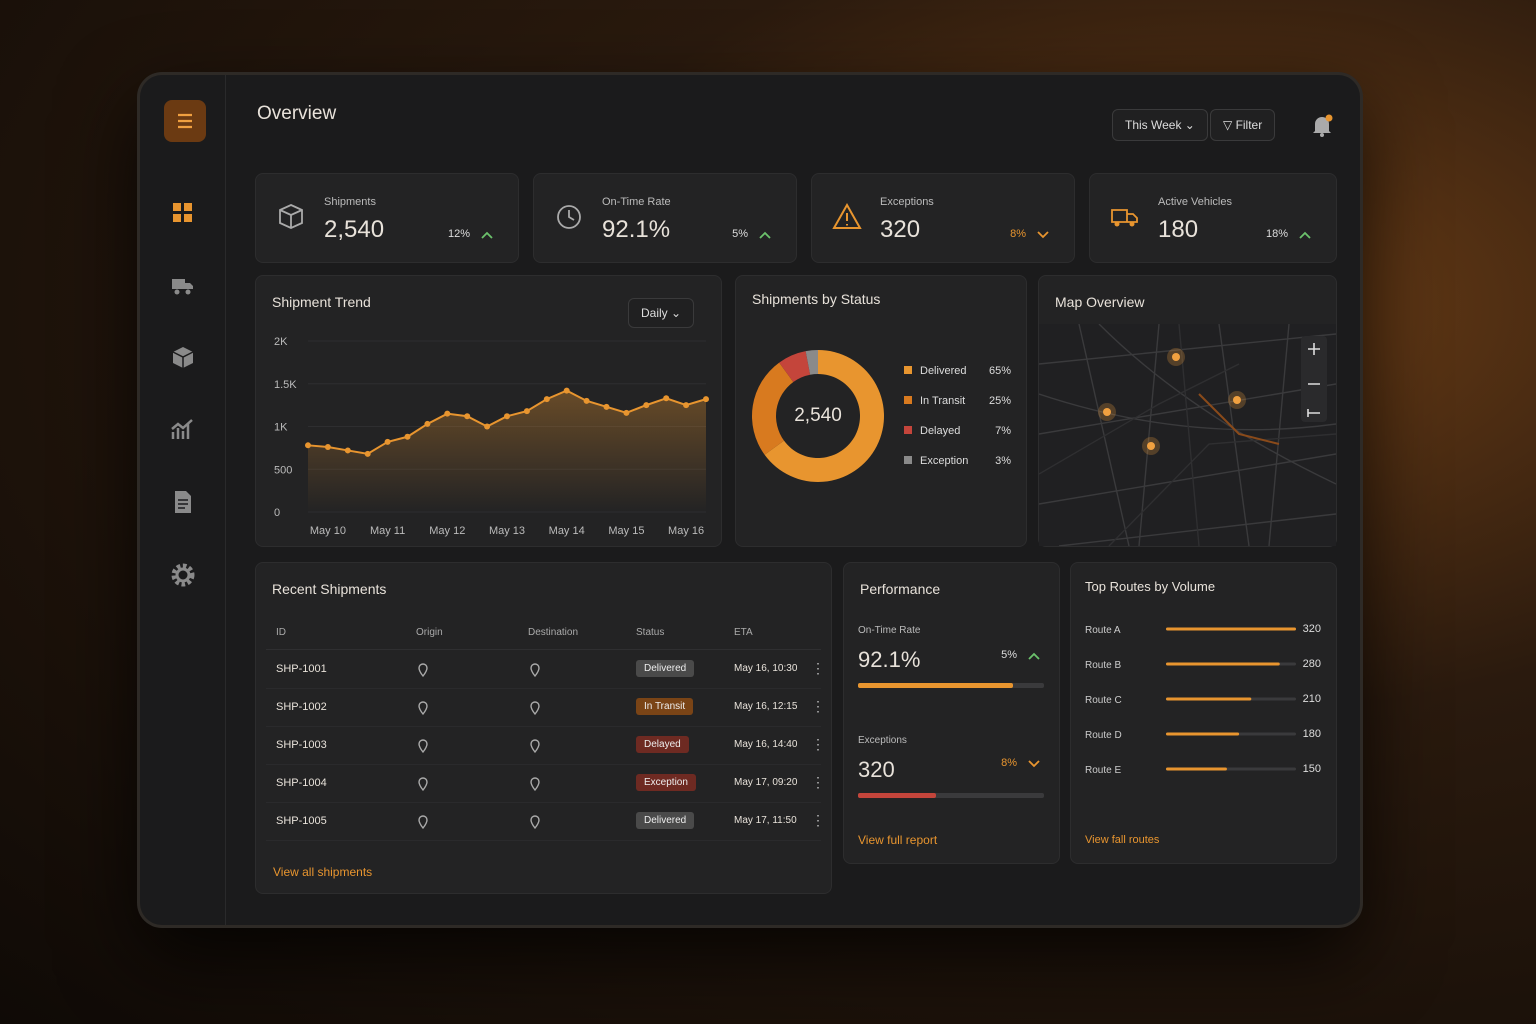 This screenshot has height=1024, width=1536. I want to click on status-pill: In Transit, so click(665, 706).